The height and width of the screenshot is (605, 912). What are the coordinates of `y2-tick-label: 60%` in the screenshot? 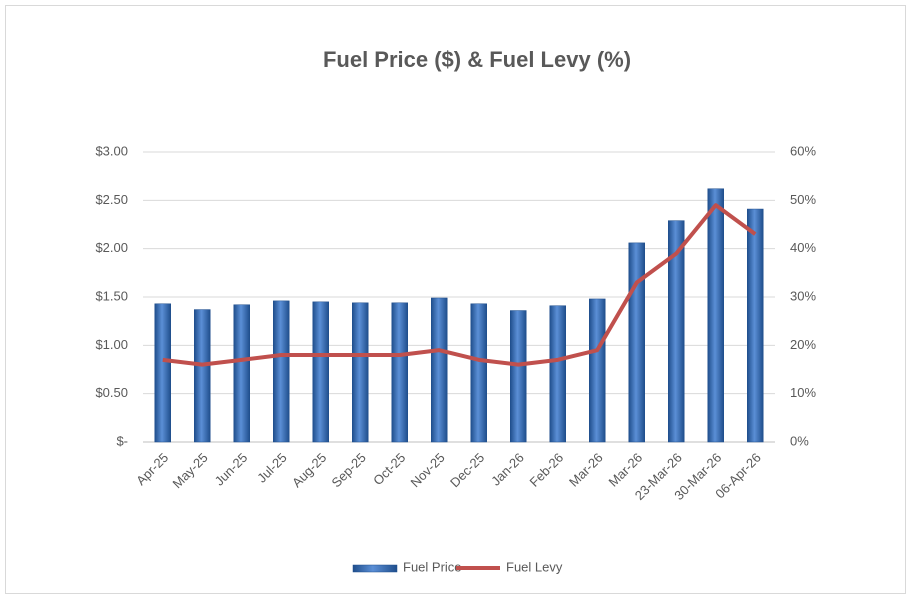 It's located at (803, 150).